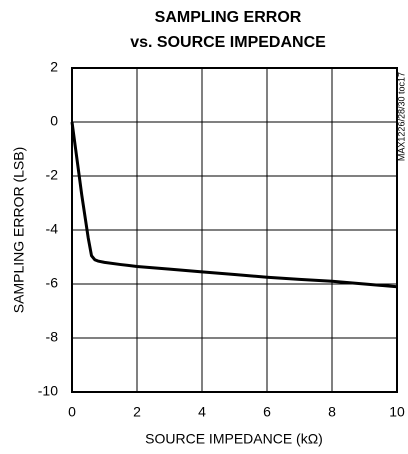 The height and width of the screenshot is (454, 408). What do you see at coordinates (401, 116) in the screenshot?
I see `annotation: MAX1226/28/30 toc17` at bounding box center [401, 116].